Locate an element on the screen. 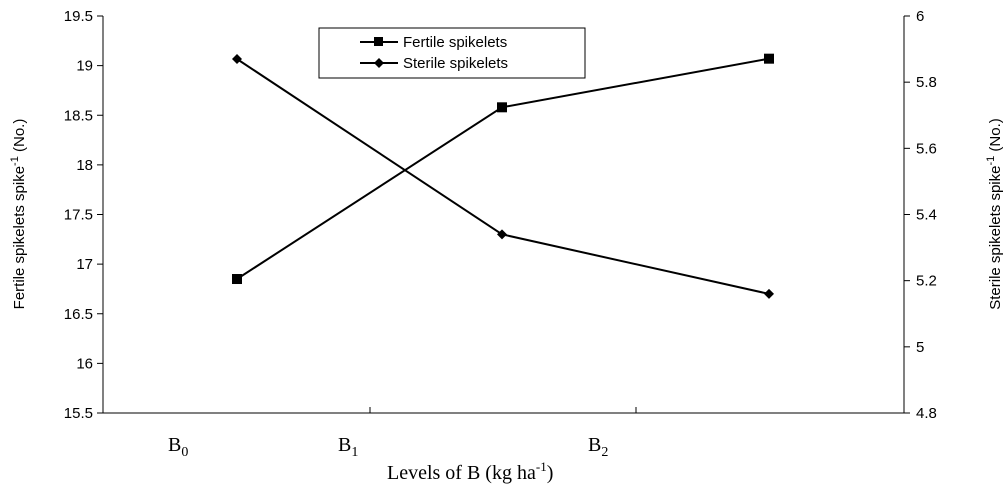  x-category-labels: B0 B1 B2 is located at coordinates (388, 447).